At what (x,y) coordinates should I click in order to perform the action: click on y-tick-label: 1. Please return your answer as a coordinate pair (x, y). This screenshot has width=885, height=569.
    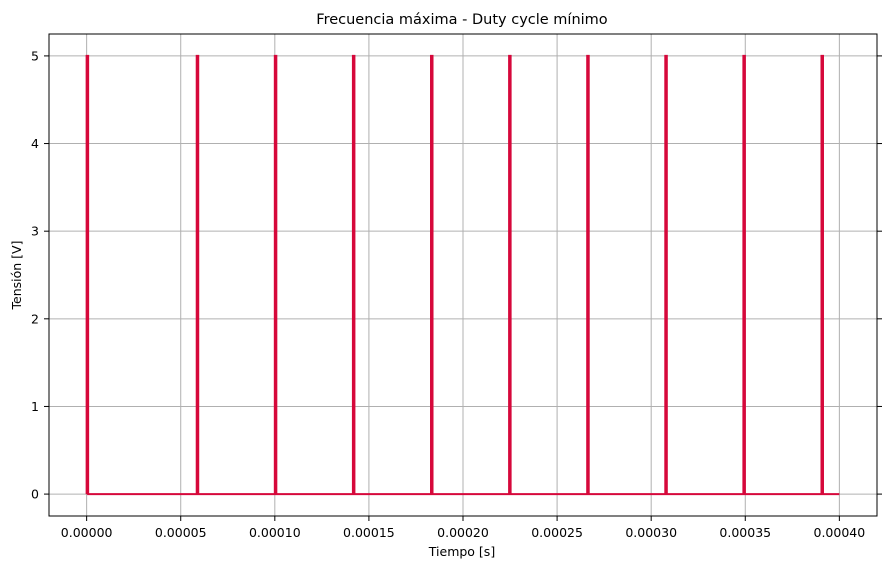
    Looking at the image, I should click on (35, 406).